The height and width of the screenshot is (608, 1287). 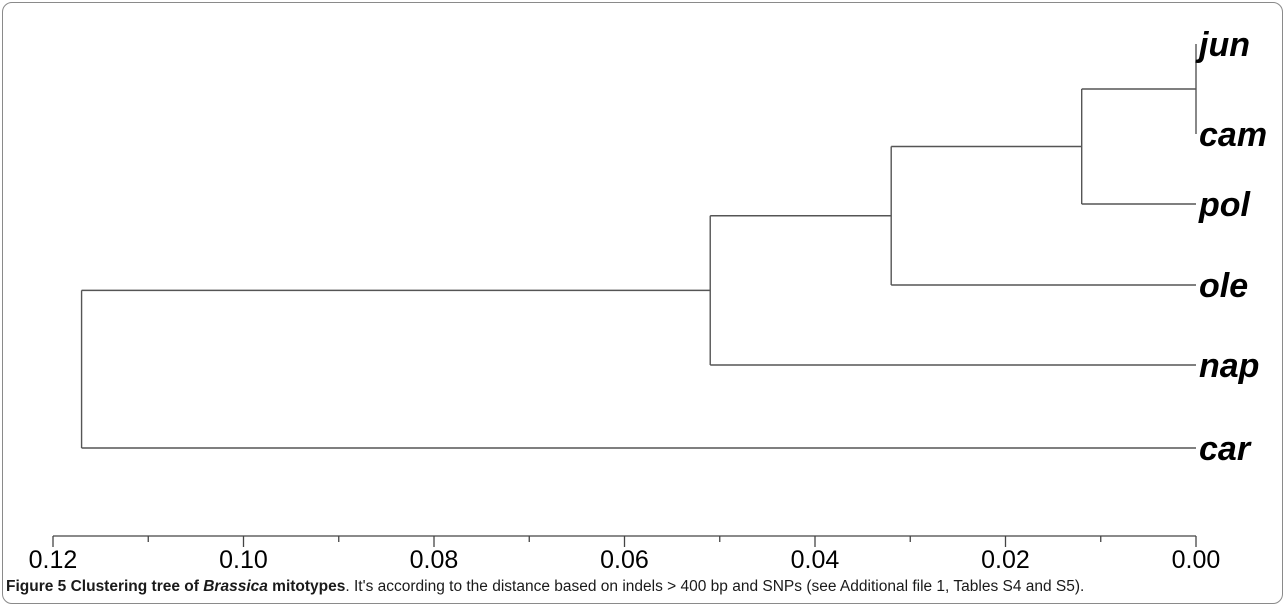 What do you see at coordinates (235, 586) in the screenshot?
I see `caption-title-italic: Brassica` at bounding box center [235, 586].